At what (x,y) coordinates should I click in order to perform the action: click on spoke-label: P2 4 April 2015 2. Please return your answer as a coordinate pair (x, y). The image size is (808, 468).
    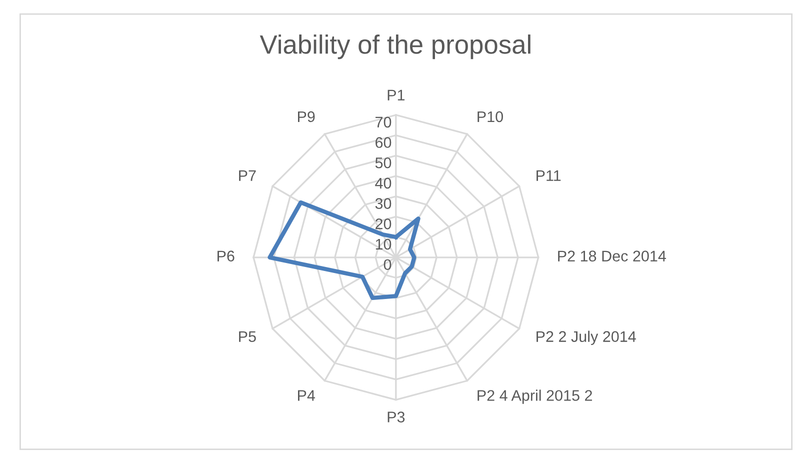
    Looking at the image, I should click on (535, 397).